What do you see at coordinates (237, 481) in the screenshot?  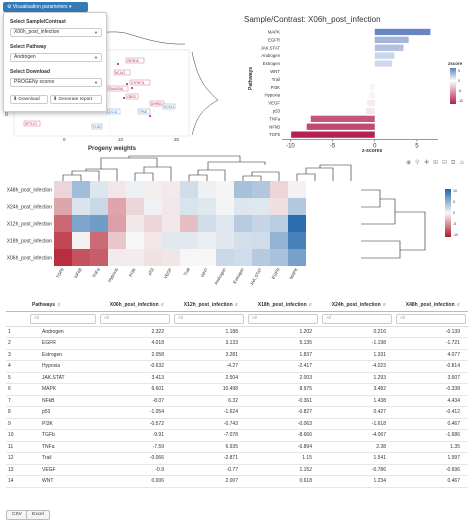 I see `table-row: 14 WNT 0.006 2.007 0.618 1.234 0.467` at bounding box center [237, 481].